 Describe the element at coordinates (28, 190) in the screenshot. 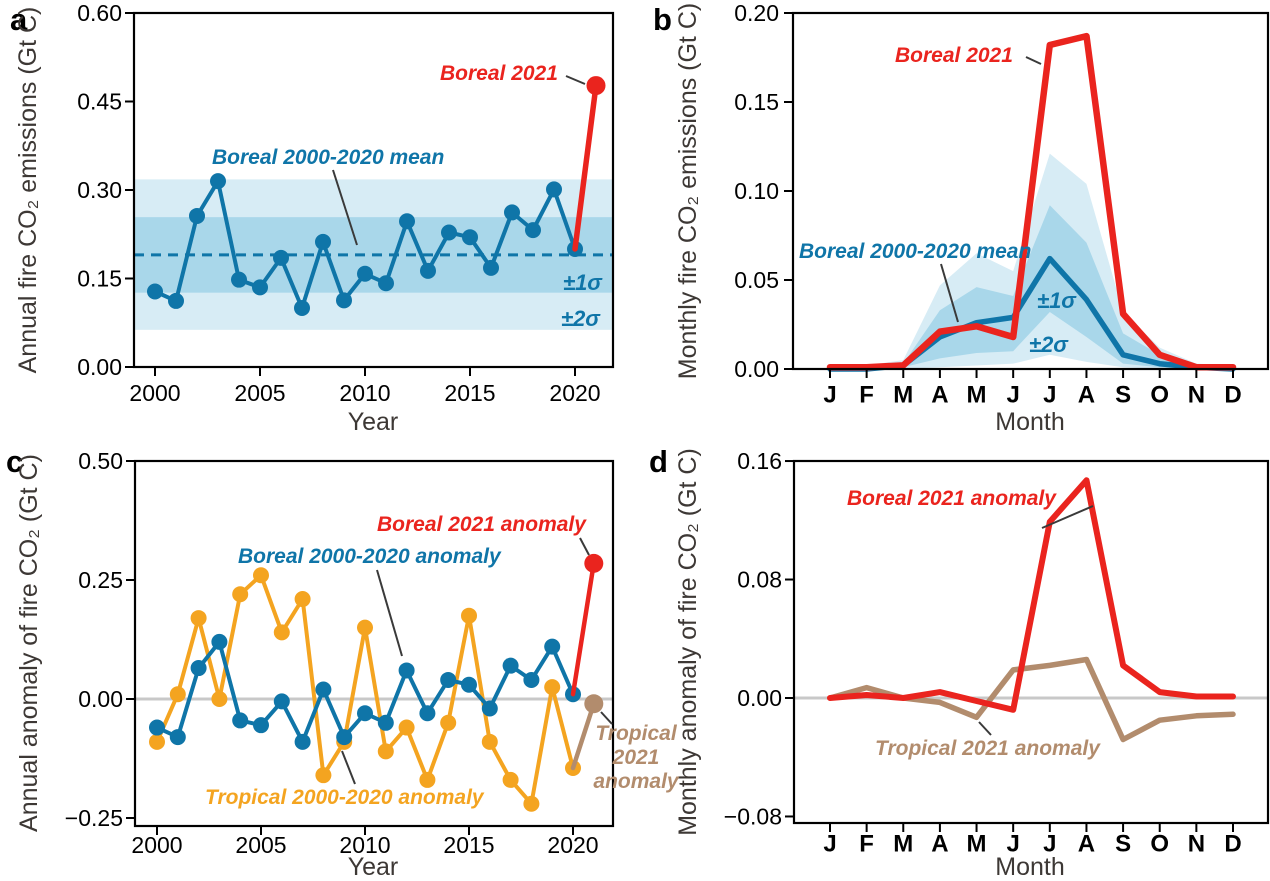

I see `panel-a-y-axis-title: Annual fire CO₂ emissions (Gt C)` at that location.